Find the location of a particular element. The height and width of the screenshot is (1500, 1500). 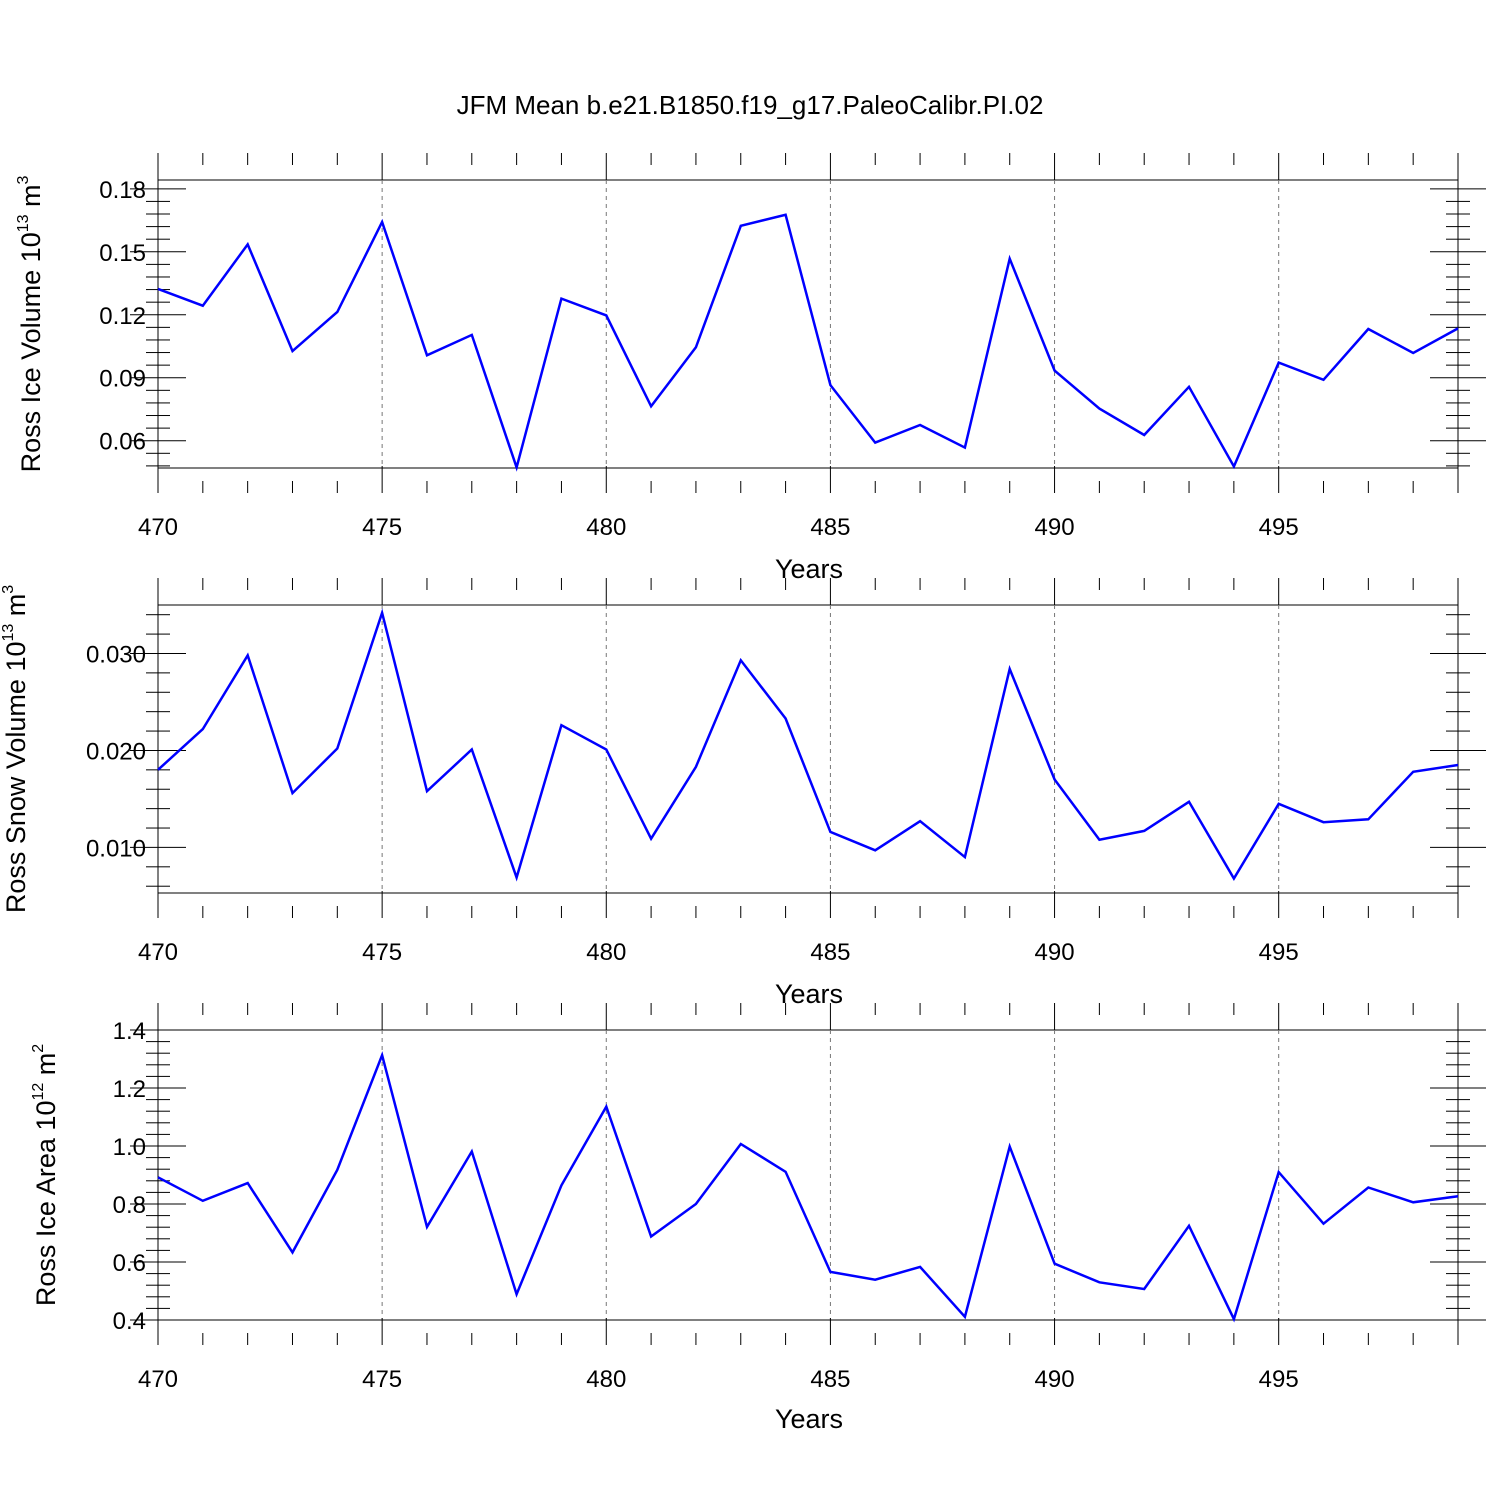

y-tick-label: 1.0 is located at coordinates (129, 1147).